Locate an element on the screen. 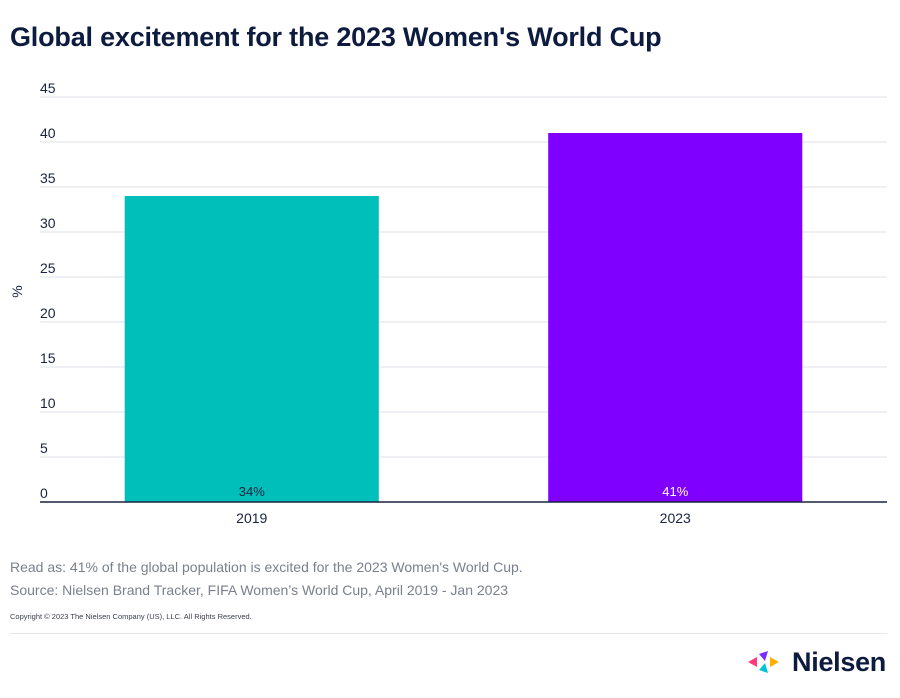 This screenshot has width=900, height=698. y-tick-label: 35 is located at coordinates (48, 178).